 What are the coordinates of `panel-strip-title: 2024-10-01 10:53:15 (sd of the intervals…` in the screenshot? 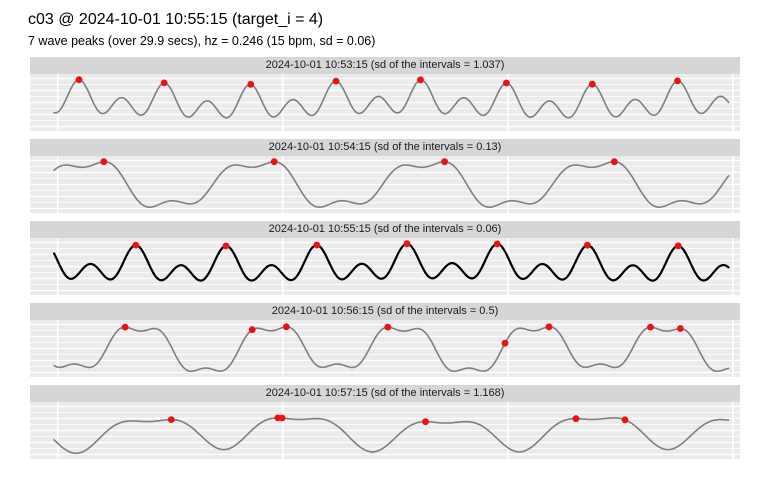 It's located at (385, 65).